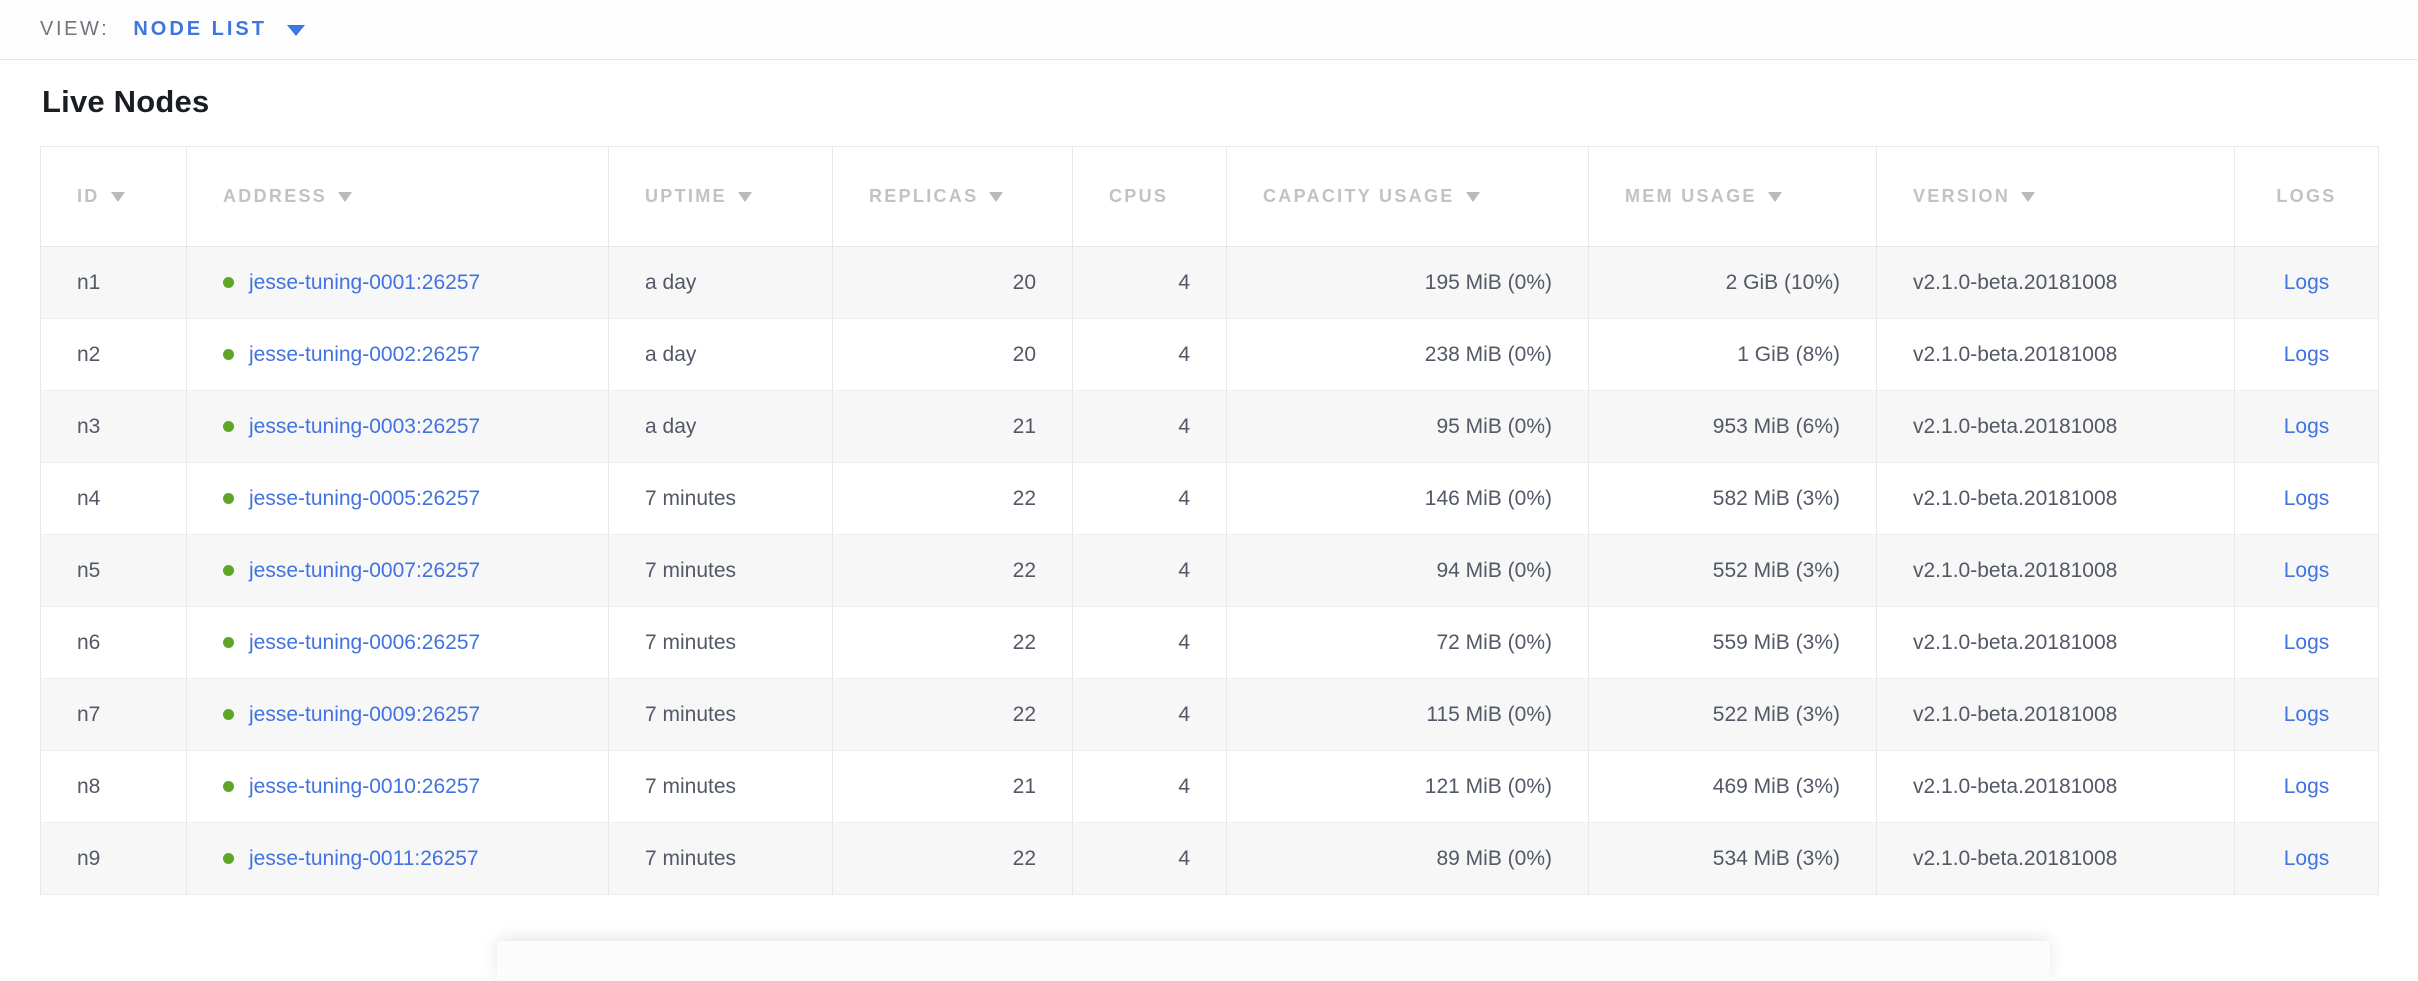  I want to click on sort-button-capacity-usage: CAPACITY USAGE, so click(1371, 196).